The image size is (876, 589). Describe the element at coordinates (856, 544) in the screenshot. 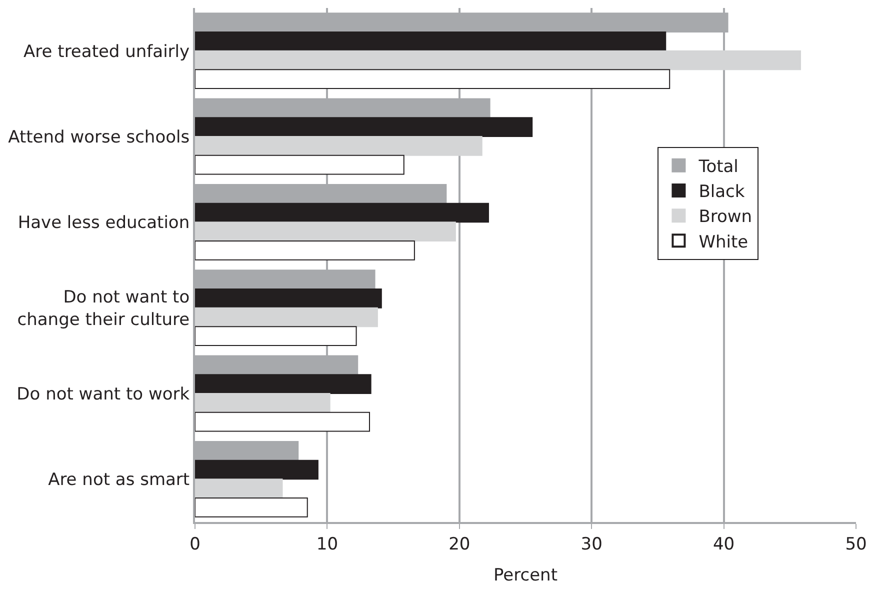

I see `x-tick-label: 50` at that location.